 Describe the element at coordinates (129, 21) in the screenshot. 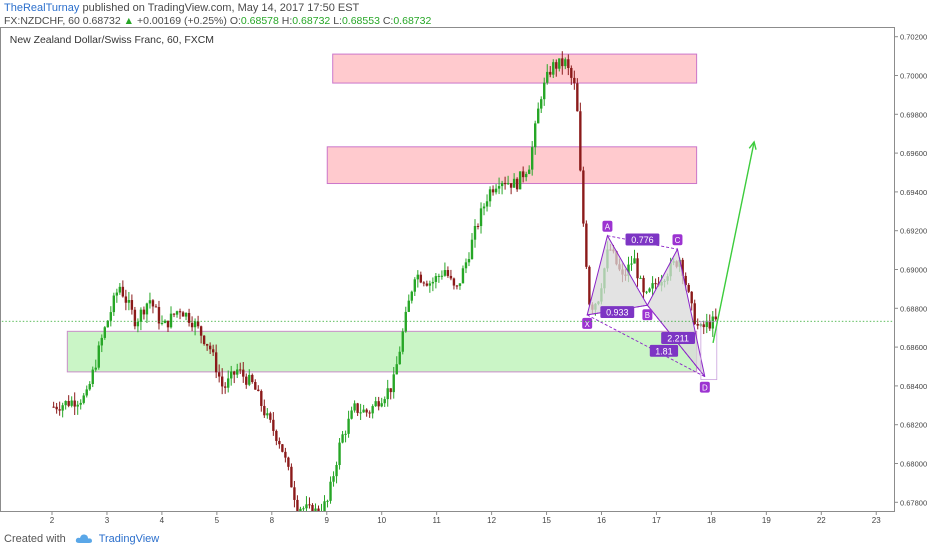

I see `change-up-icon: ▲` at that location.